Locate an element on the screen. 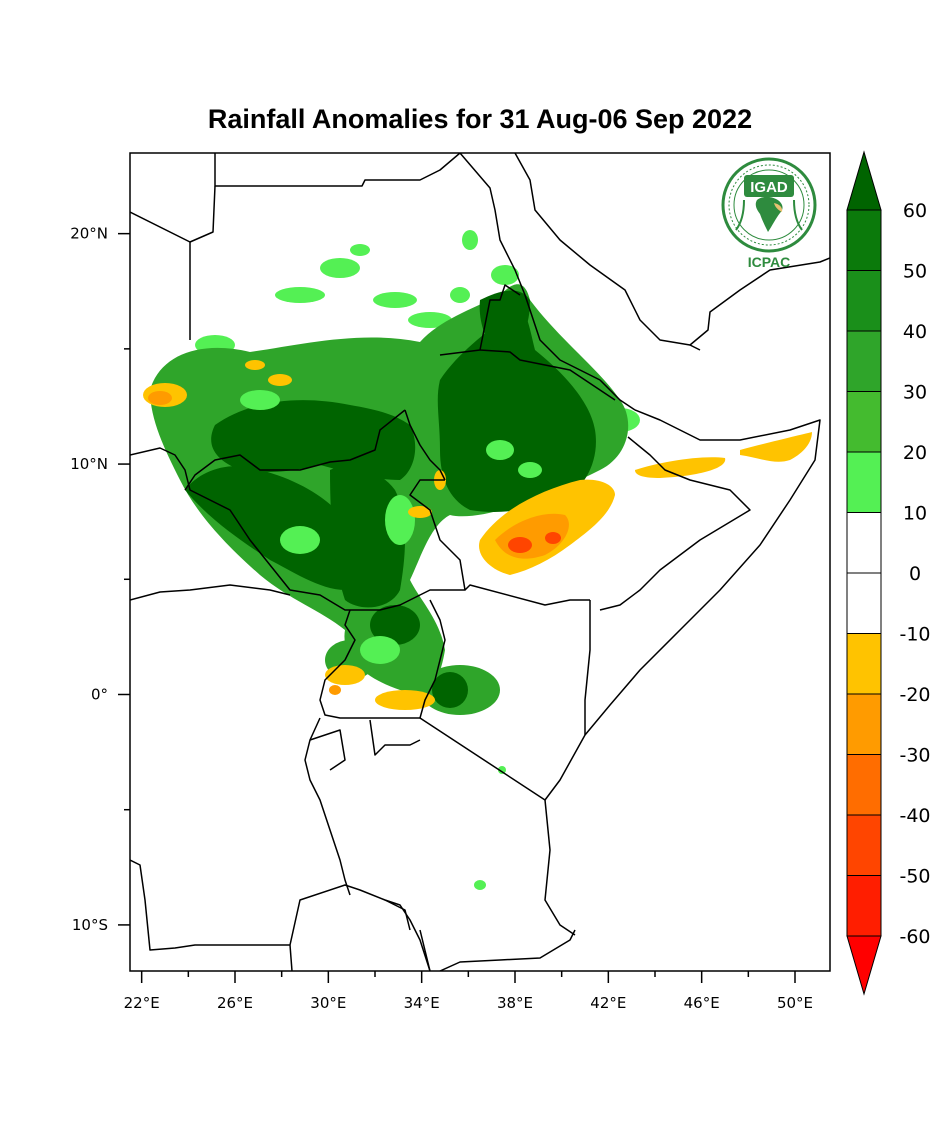 This screenshot has width=938, height=1125. lon-tick-label: 50°E is located at coordinates (795, 1003).